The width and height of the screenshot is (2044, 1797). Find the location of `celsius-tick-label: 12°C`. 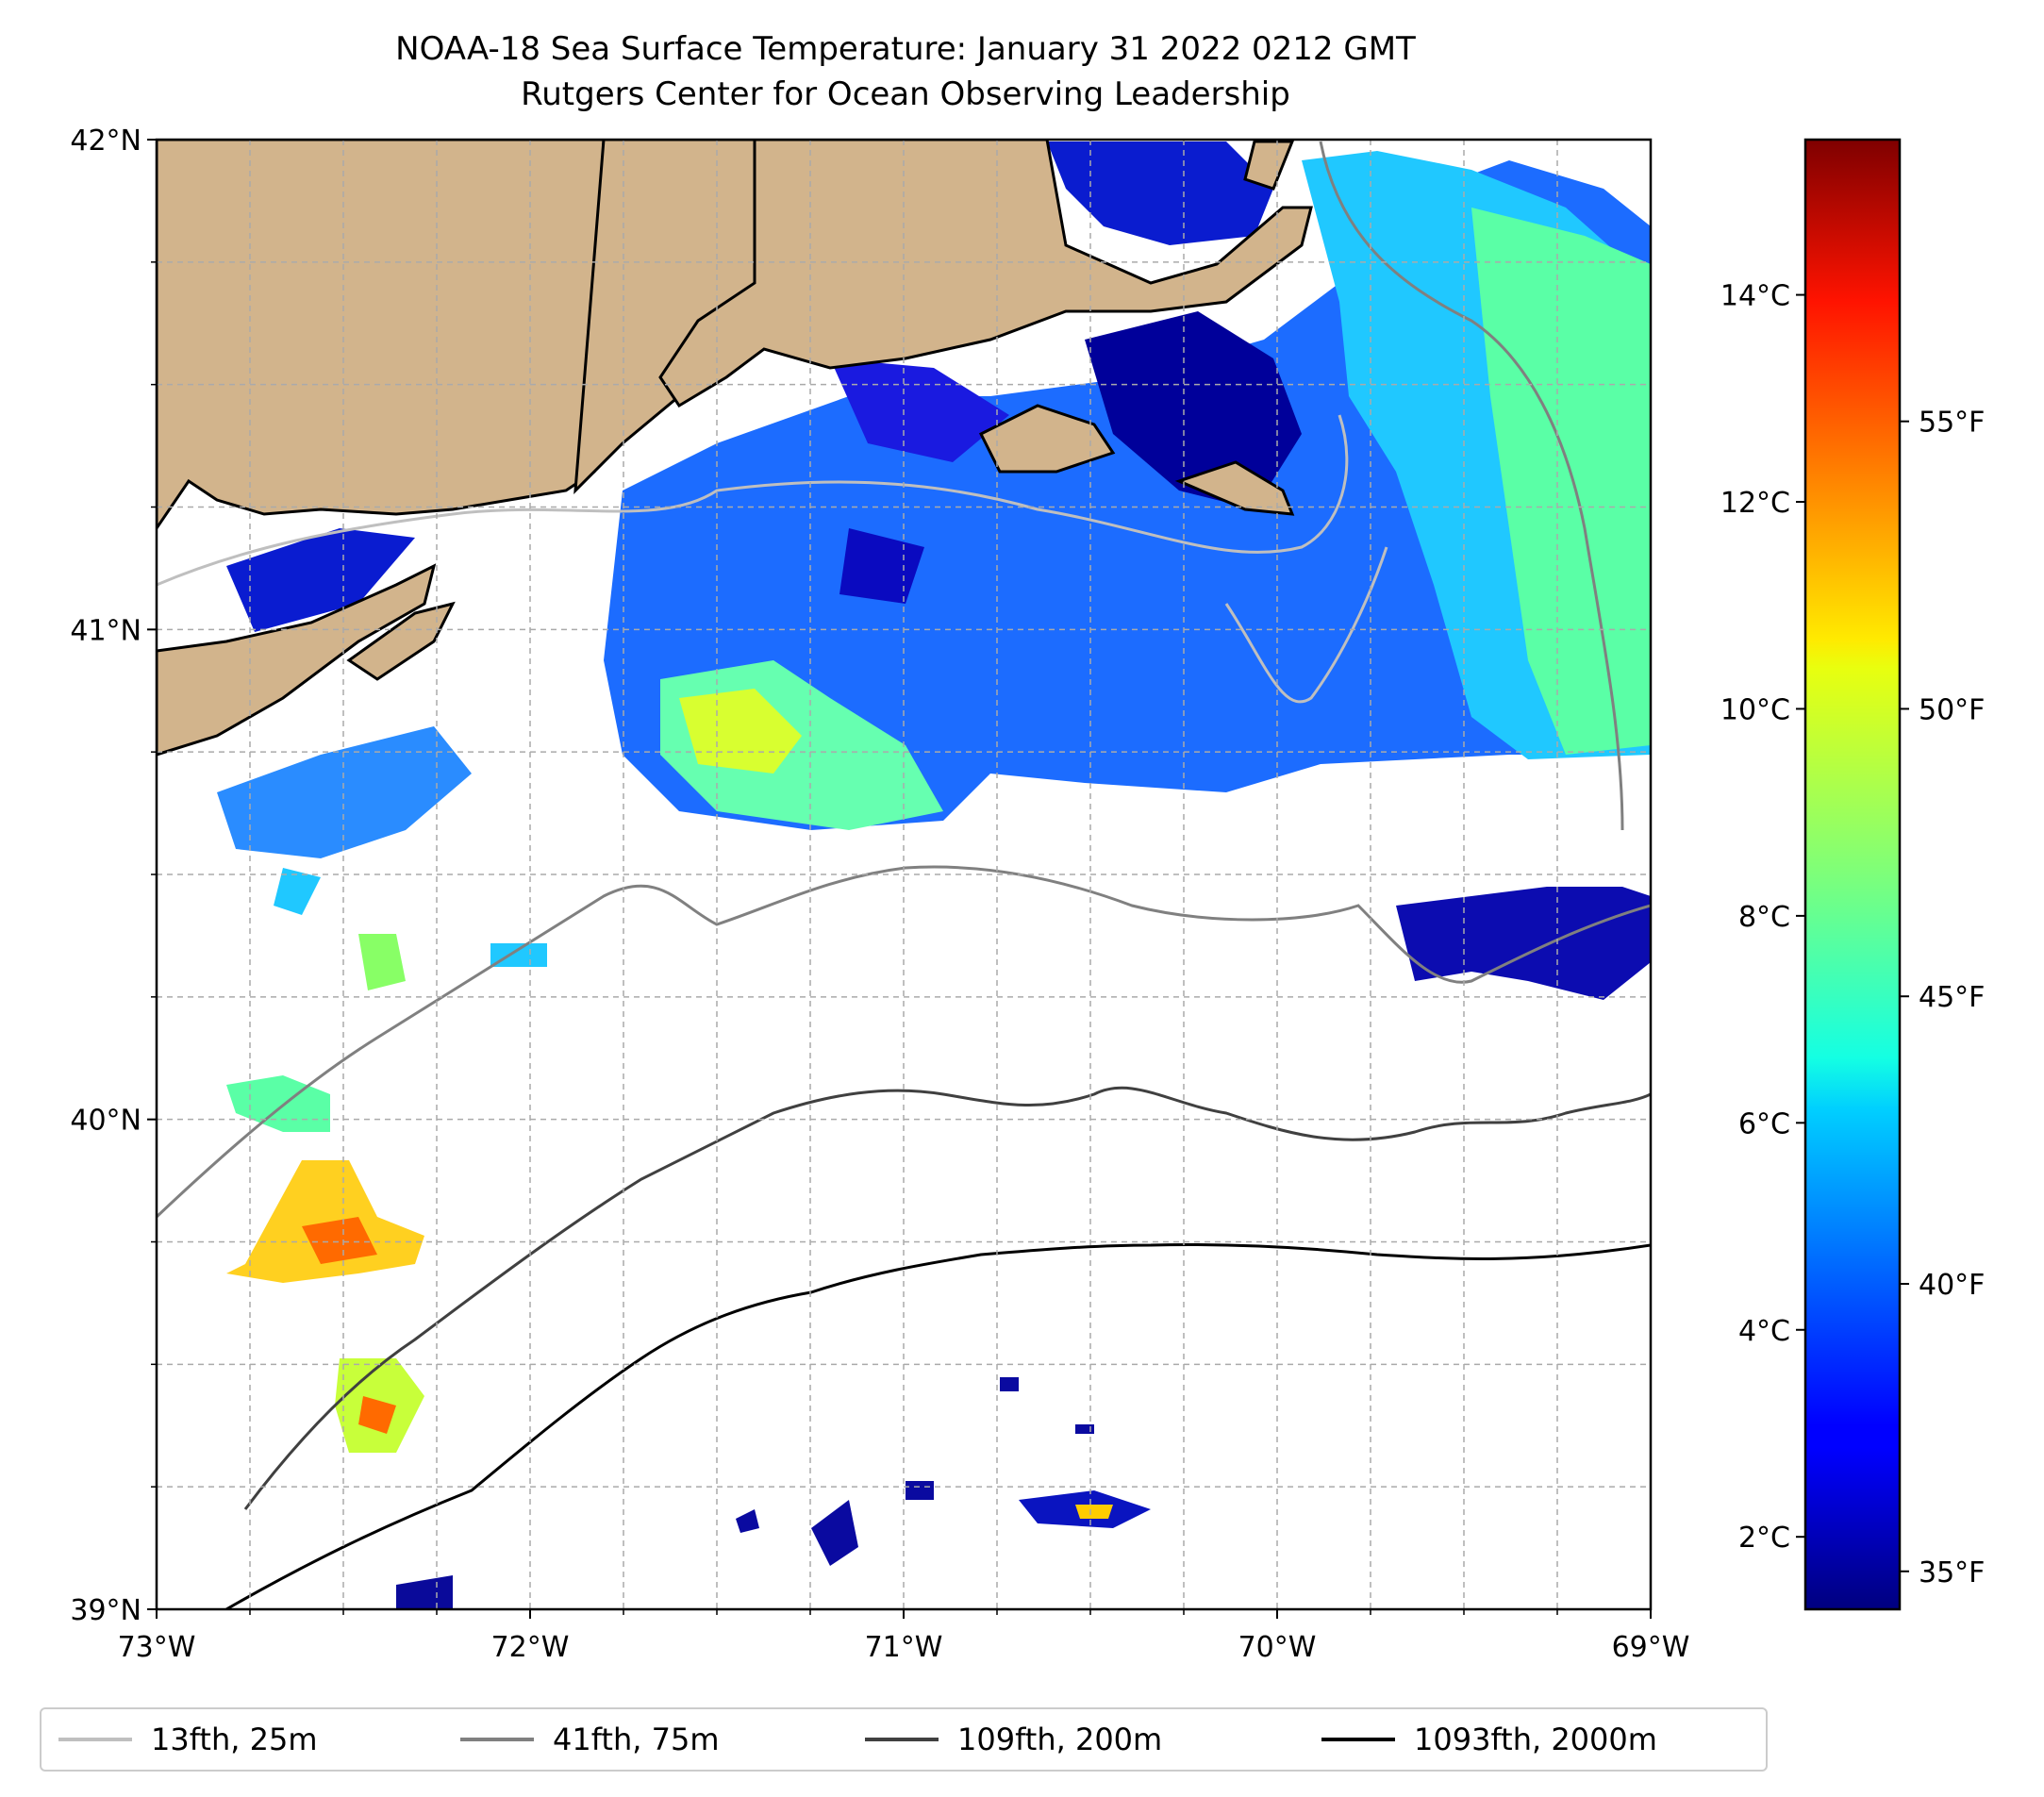

celsius-tick-label: 12°C is located at coordinates (1755, 503).